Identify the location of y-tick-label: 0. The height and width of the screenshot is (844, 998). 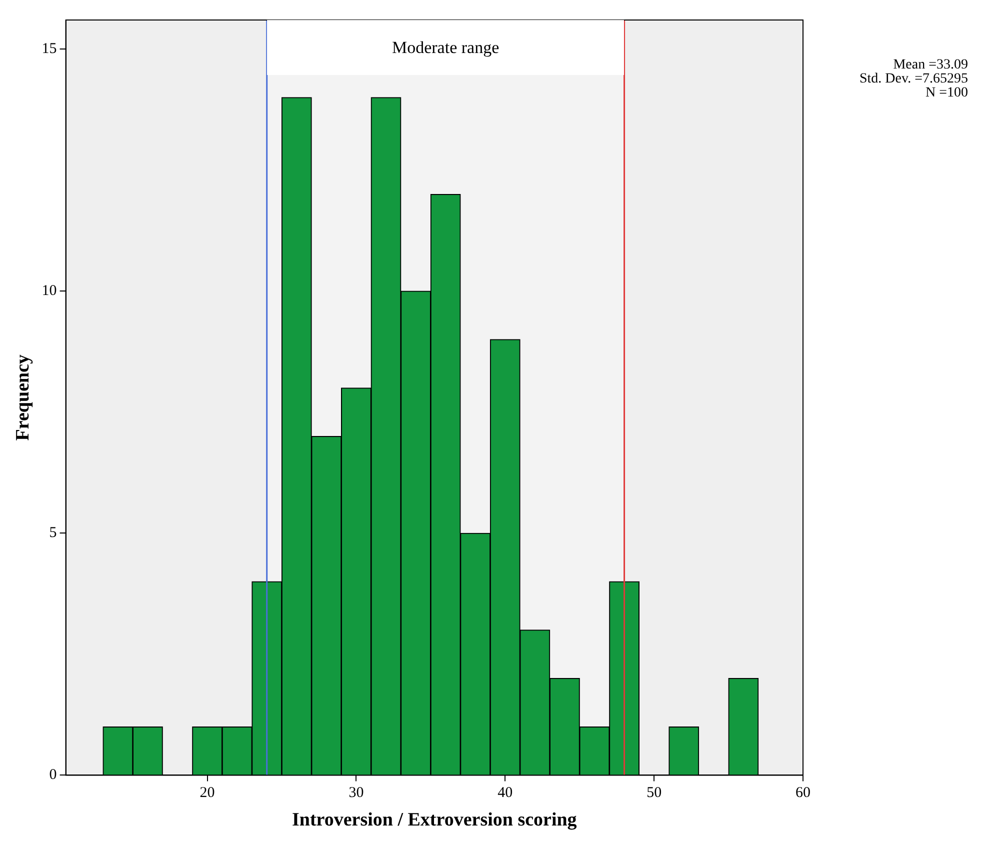
(53, 775).